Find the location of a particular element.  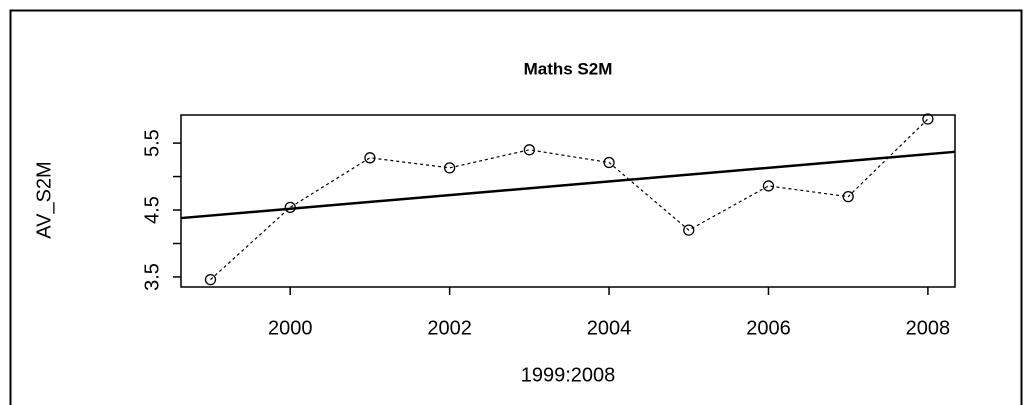

x-tick-label: 2006 is located at coordinates (768, 328).